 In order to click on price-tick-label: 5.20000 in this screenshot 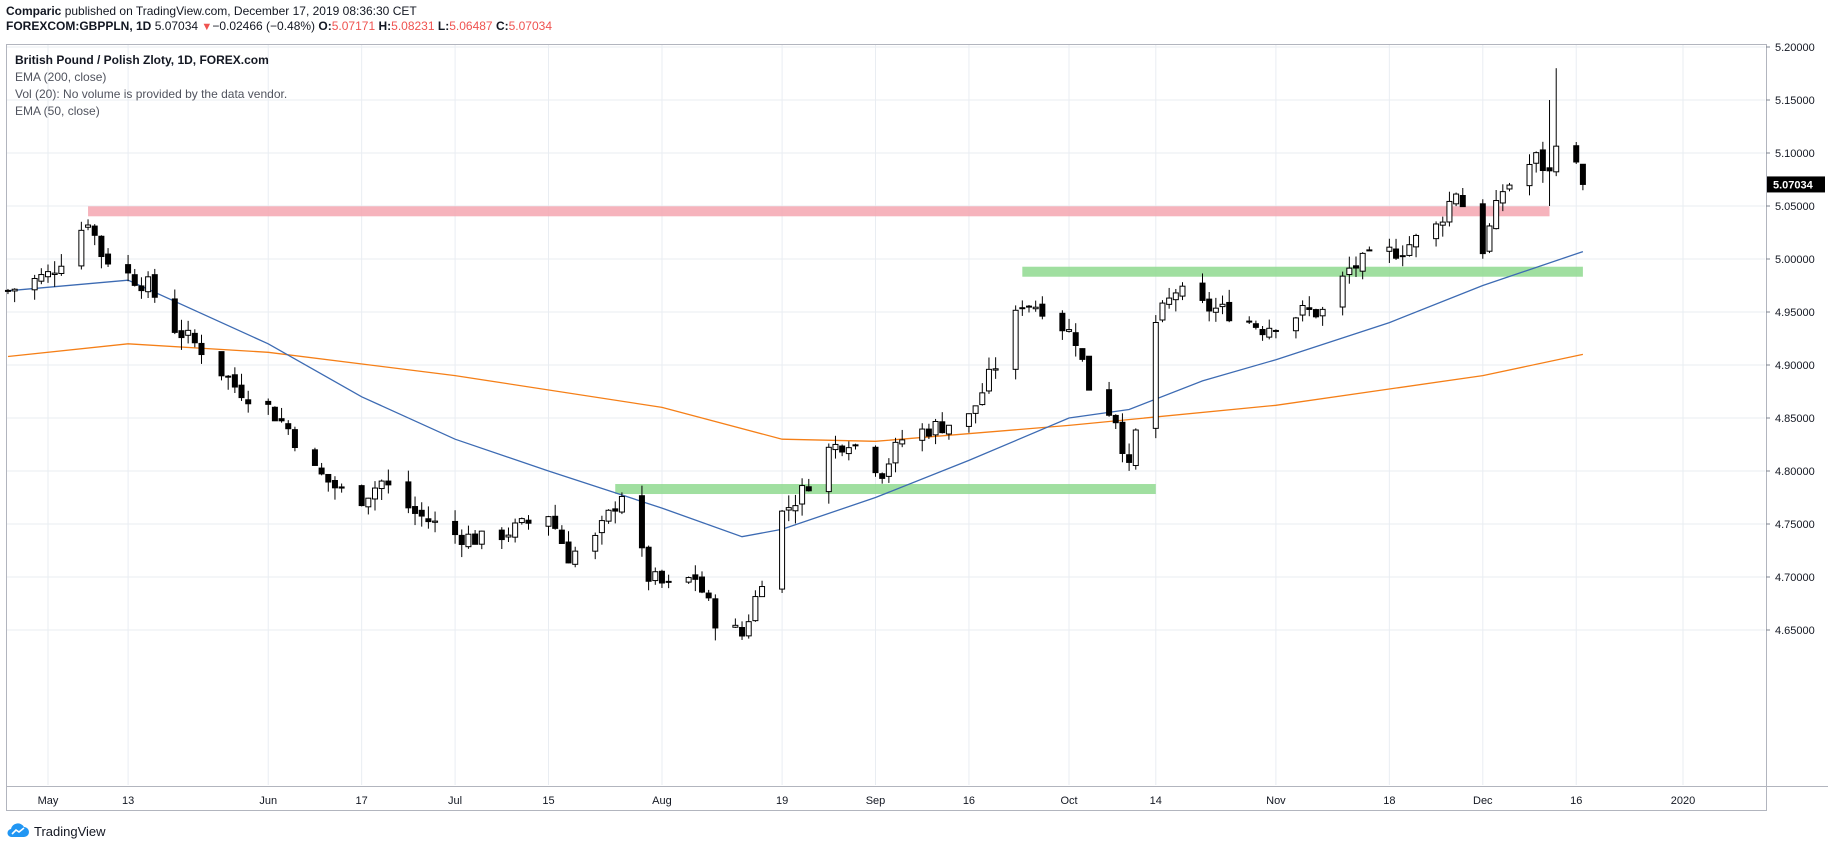, I will do `click(1795, 48)`.